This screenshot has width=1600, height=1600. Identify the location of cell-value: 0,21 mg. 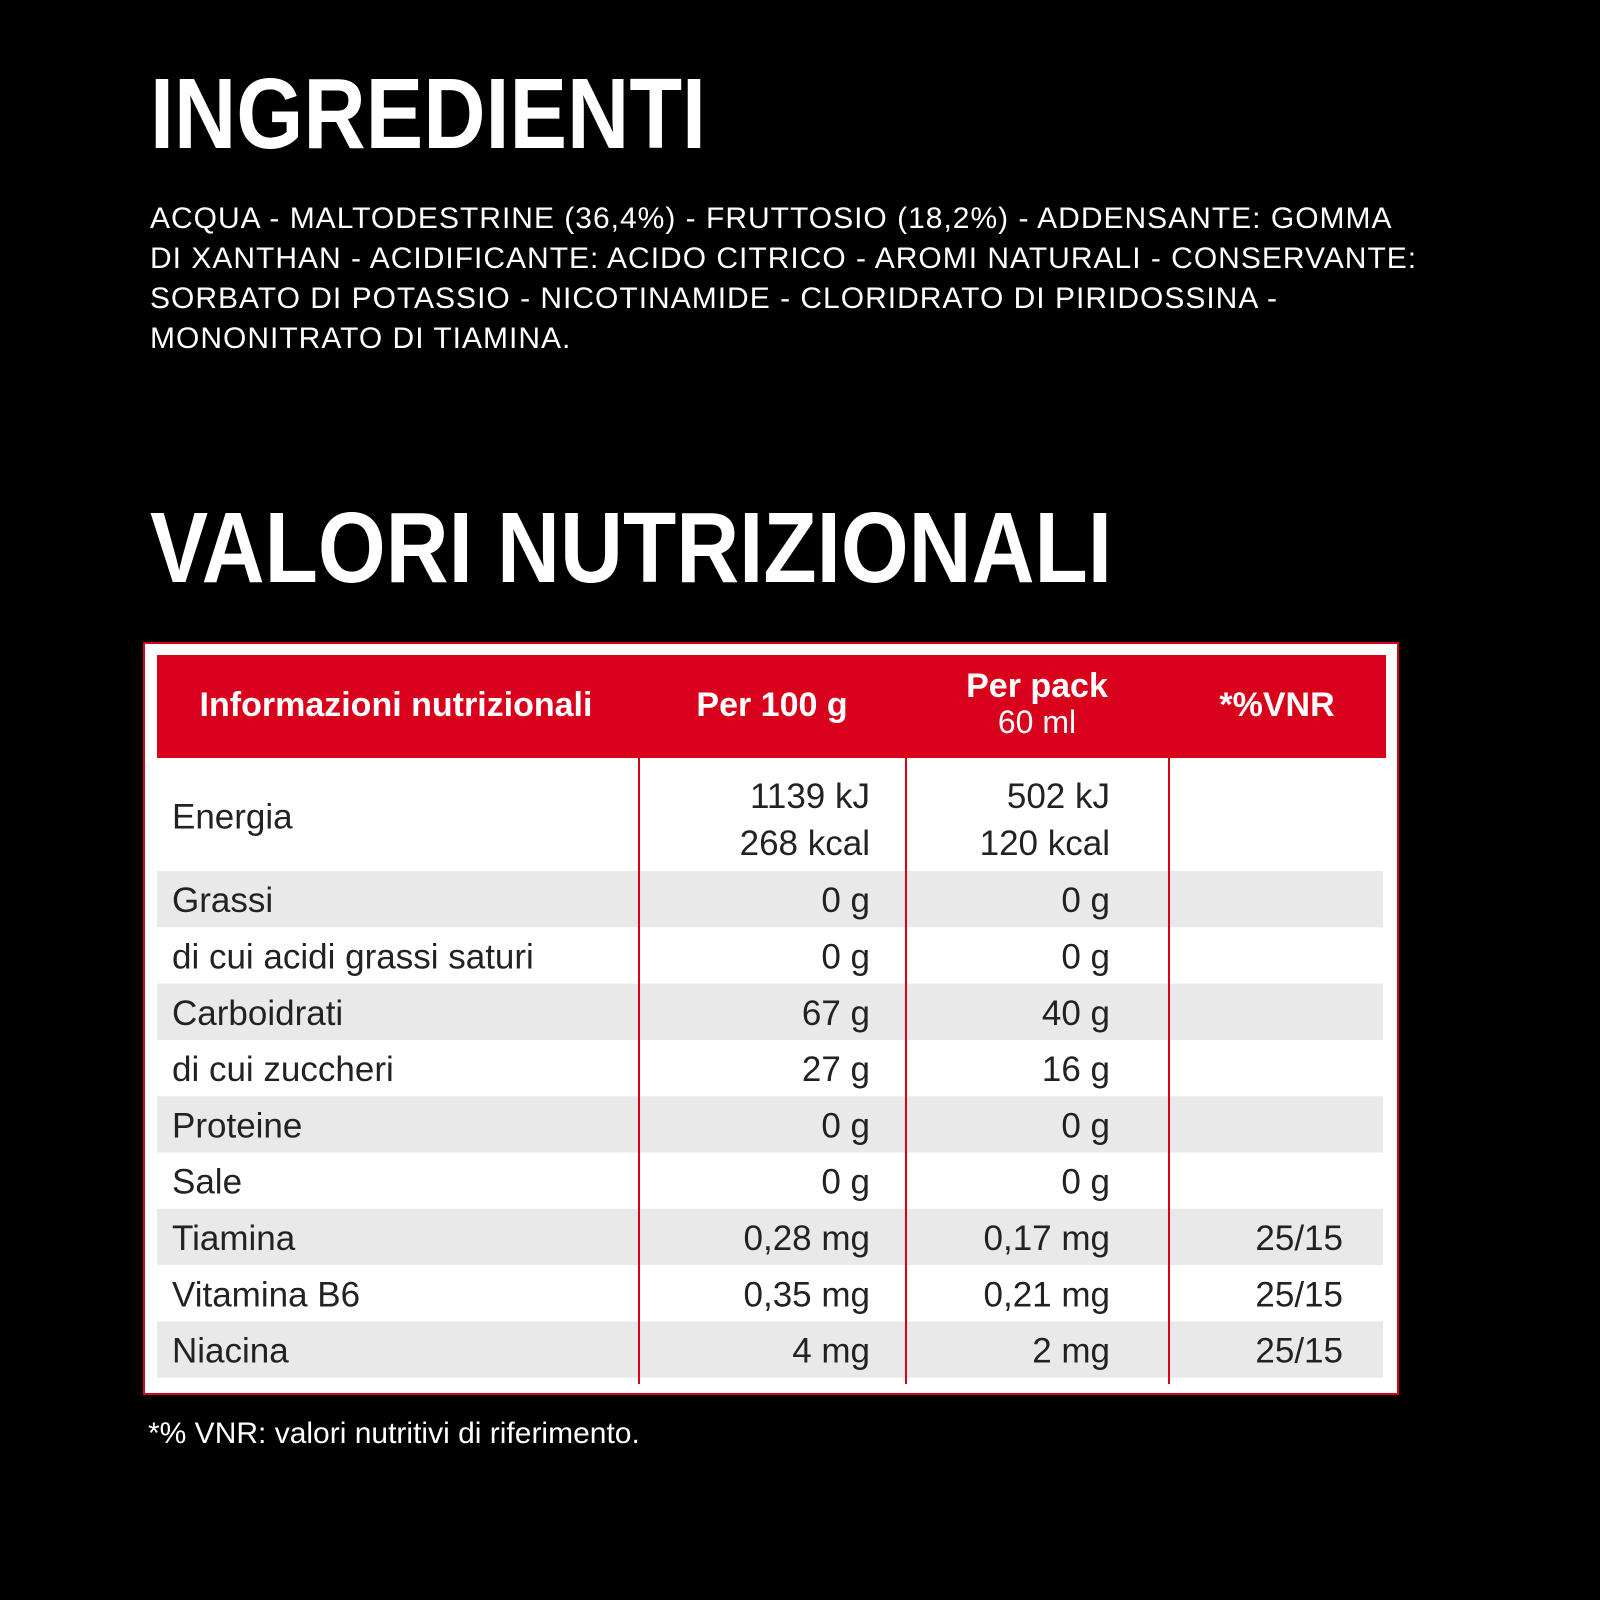
(1047, 1294).